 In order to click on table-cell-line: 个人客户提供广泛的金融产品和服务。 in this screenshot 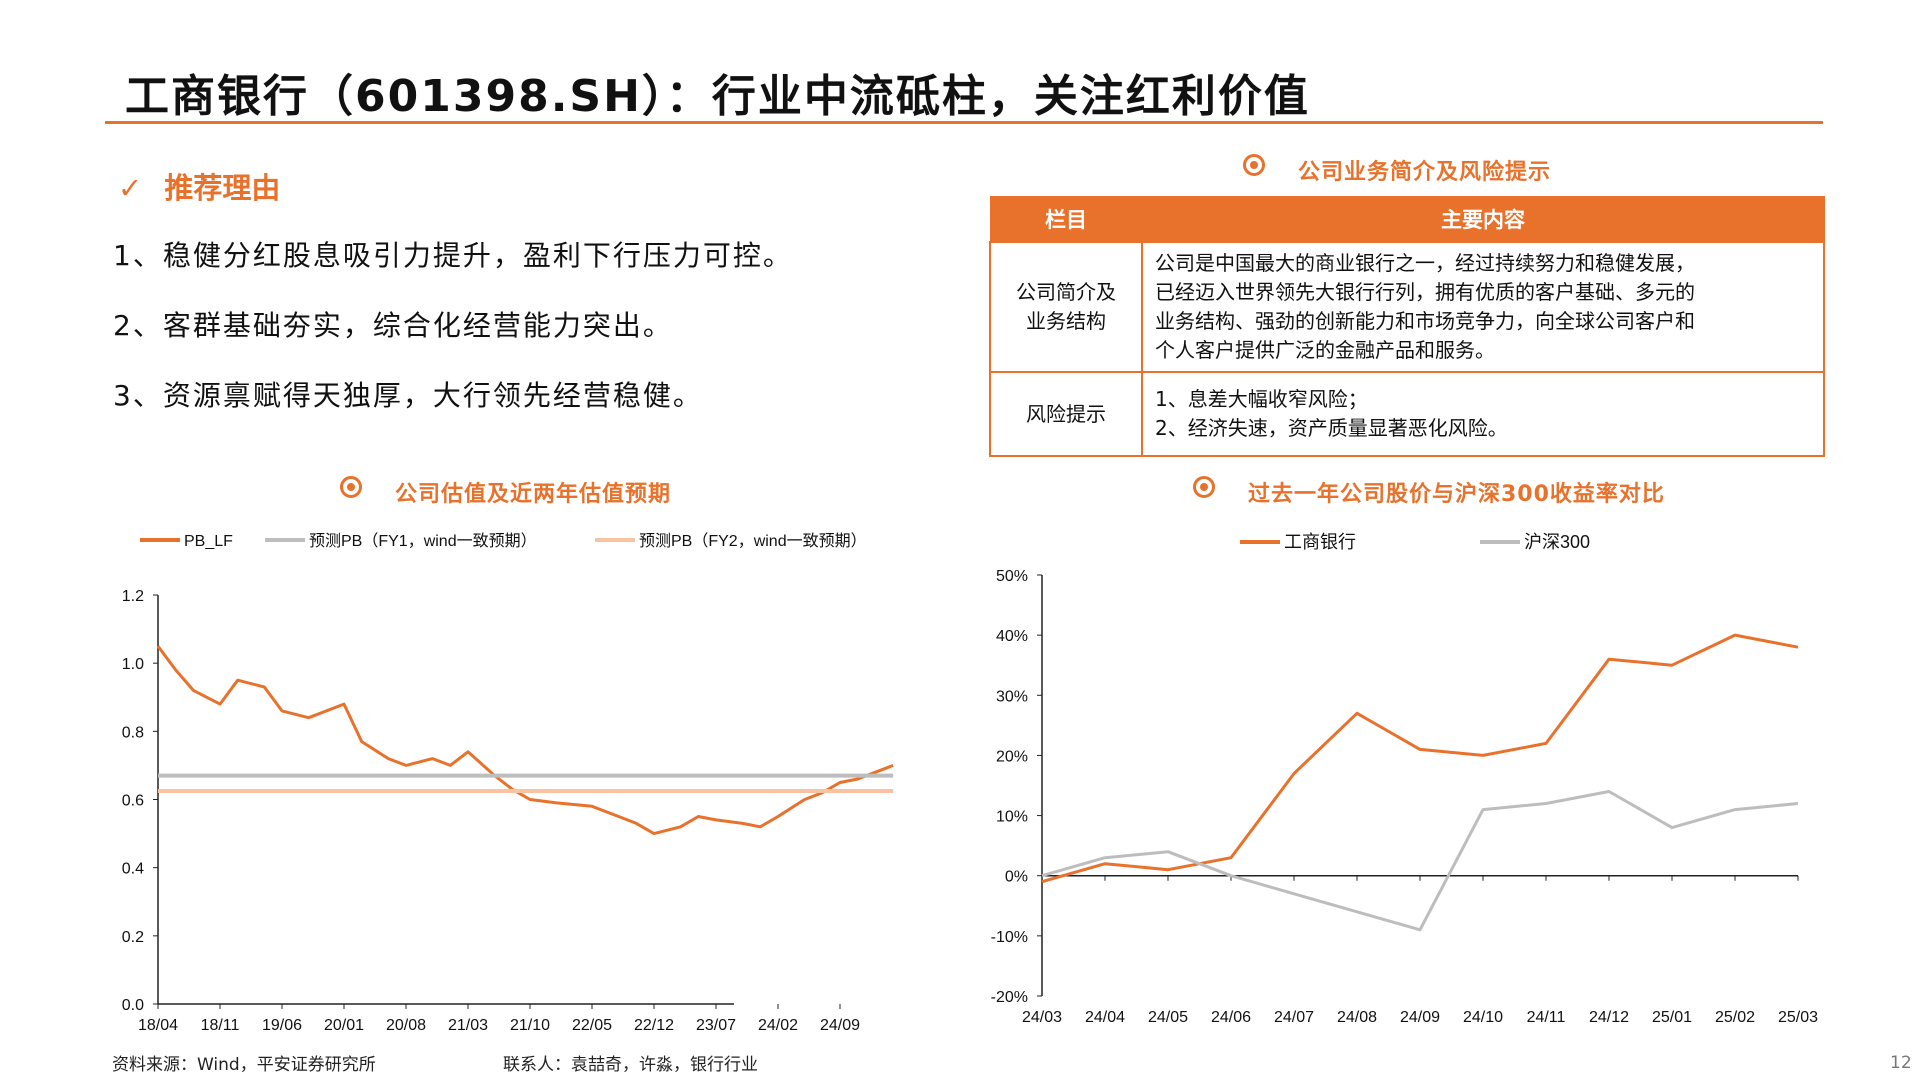, I will do `click(1325, 350)`.